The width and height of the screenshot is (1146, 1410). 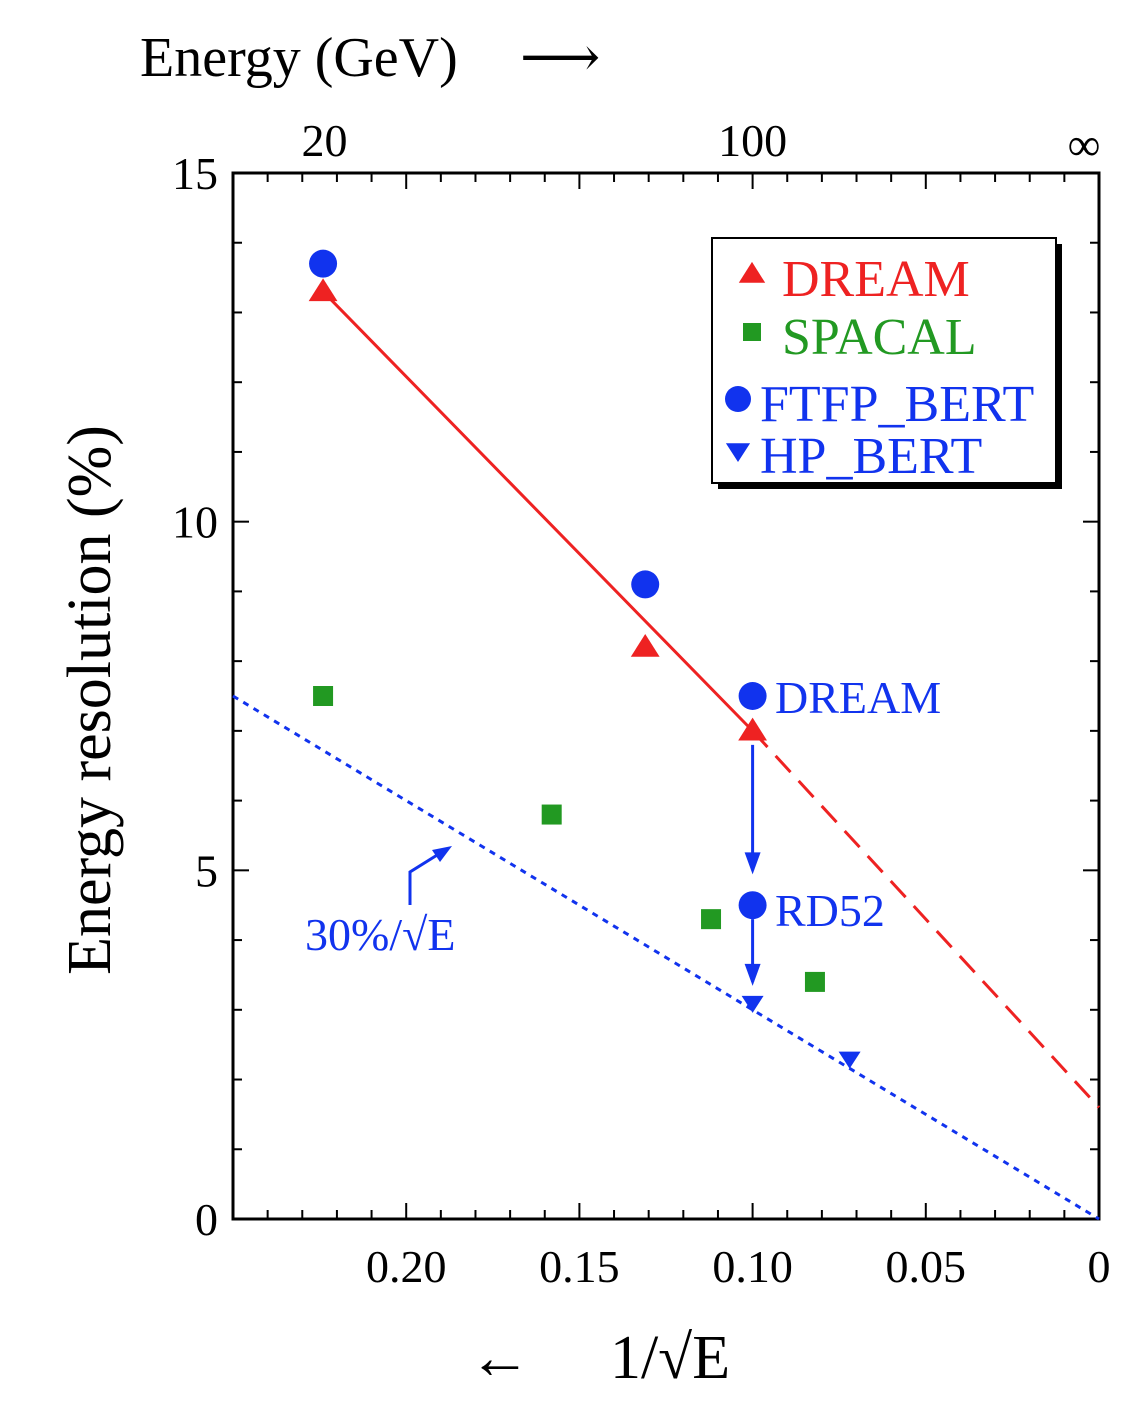 I want to click on fit-line-dashed, so click(x=926, y=919).